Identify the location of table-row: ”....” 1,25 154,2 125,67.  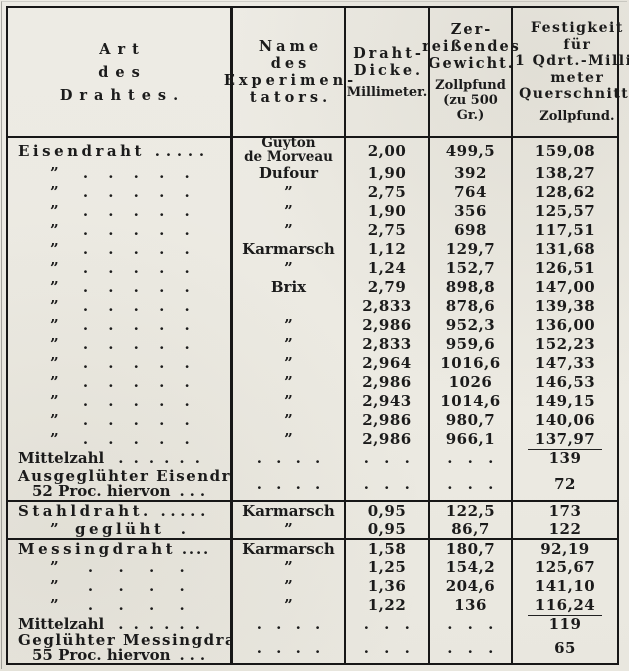
(312, 566).